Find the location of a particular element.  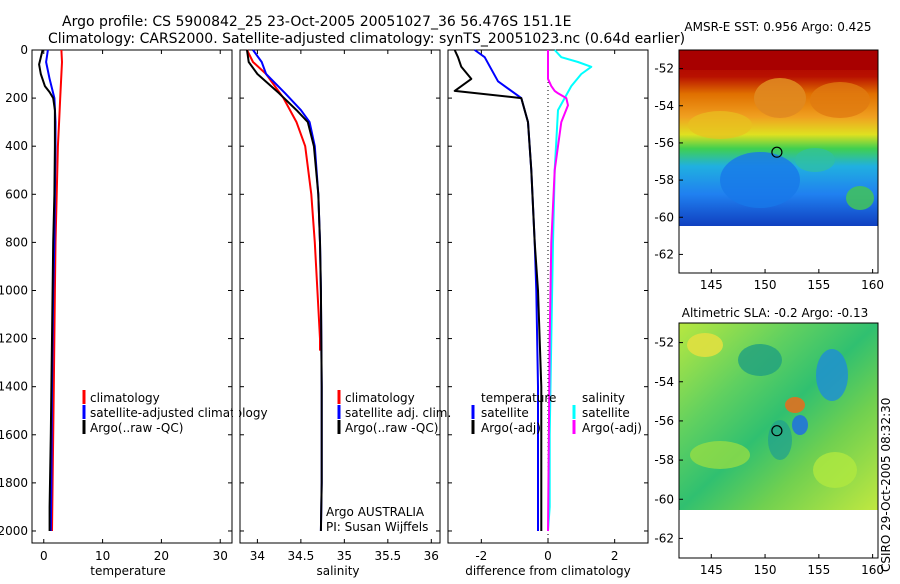

y-tick-label: 1000 is located at coordinates (14, 290).